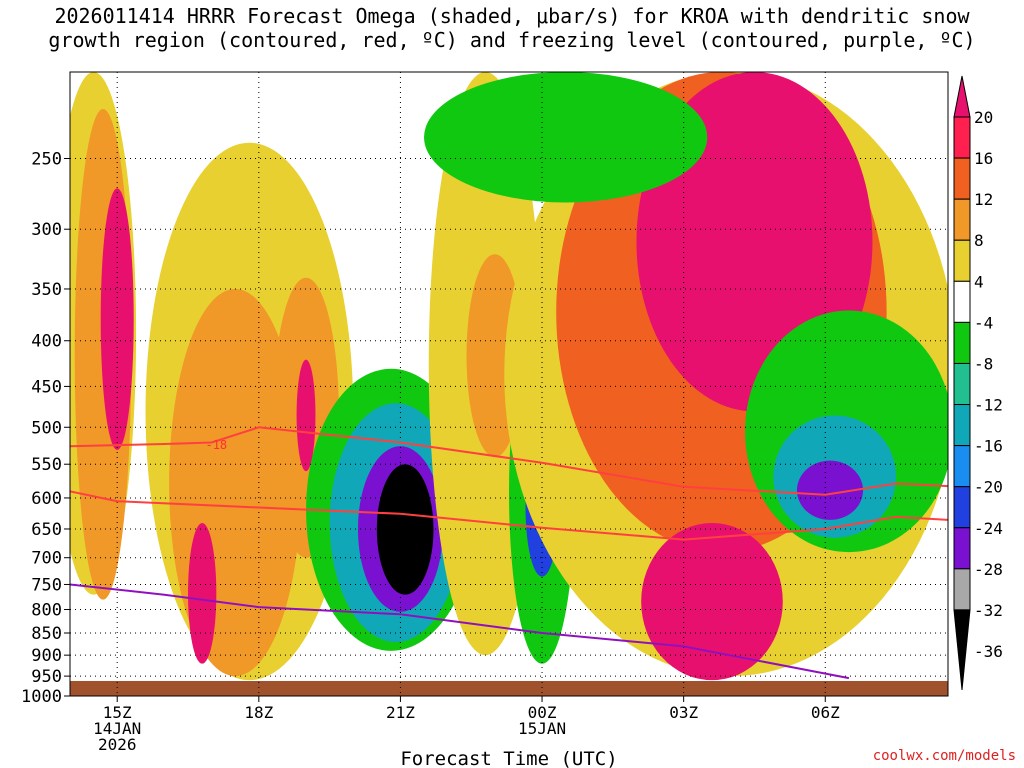 The height and width of the screenshot is (768, 1024). What do you see at coordinates (962, 96) in the screenshot?
I see `colorbar-top-arrow` at bounding box center [962, 96].